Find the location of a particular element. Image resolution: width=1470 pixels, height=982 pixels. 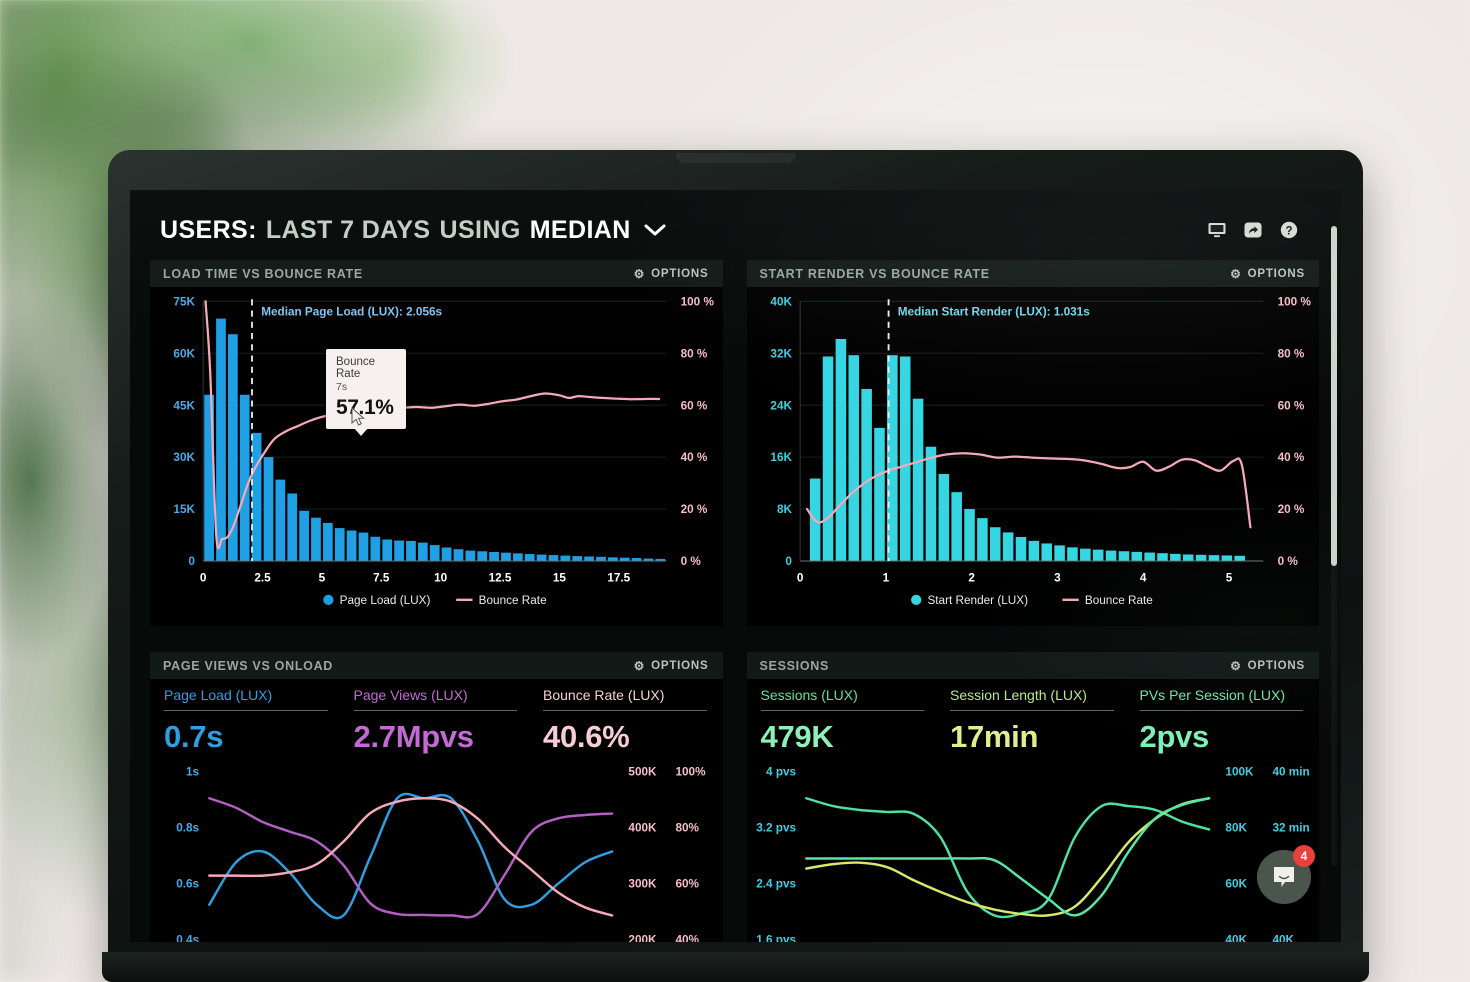

page-title: USERS: LAST 7 DAYS USING MEDIAN is located at coordinates (413, 230).